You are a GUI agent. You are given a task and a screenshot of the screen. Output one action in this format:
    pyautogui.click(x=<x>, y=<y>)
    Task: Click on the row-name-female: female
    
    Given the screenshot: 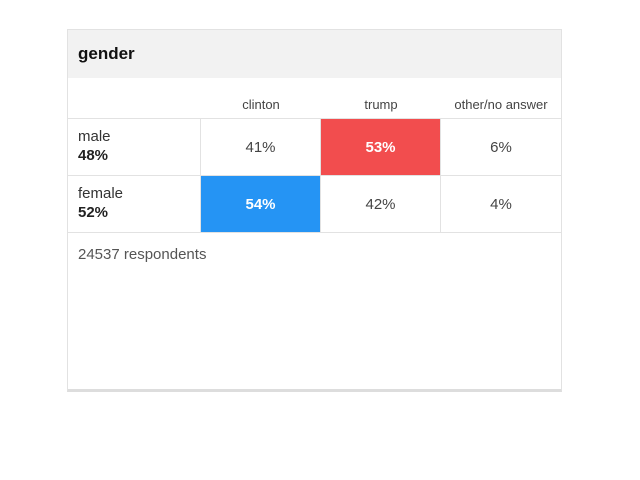 What is the action you would take?
    pyautogui.click(x=101, y=193)
    